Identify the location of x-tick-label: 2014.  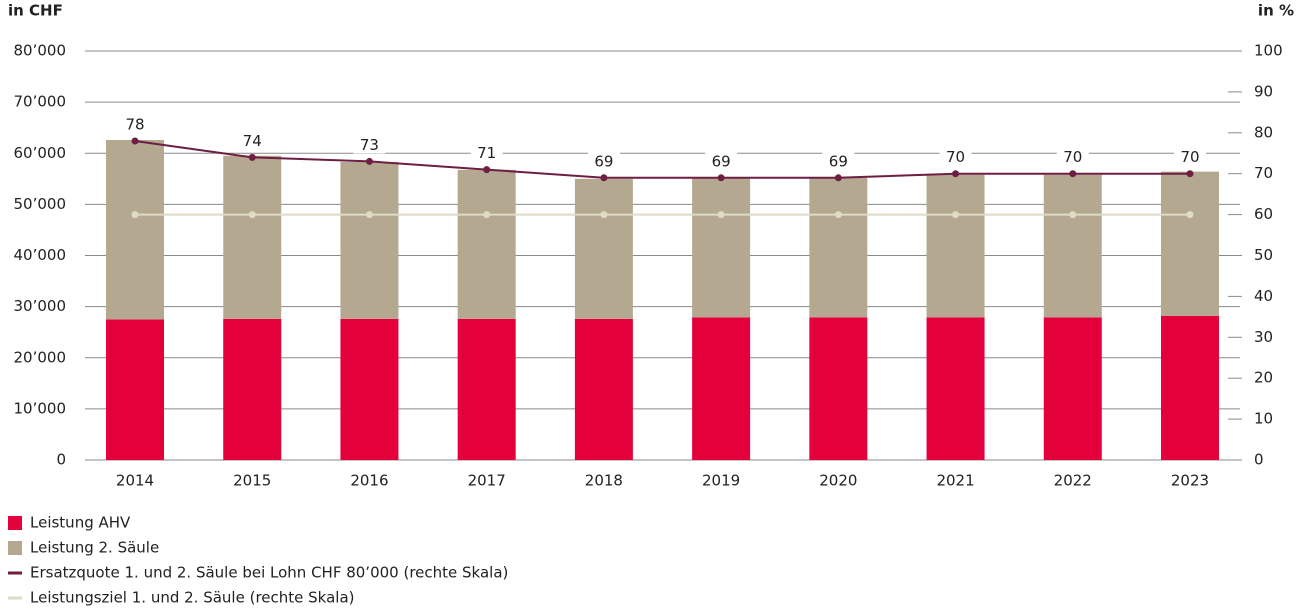
(135, 481).